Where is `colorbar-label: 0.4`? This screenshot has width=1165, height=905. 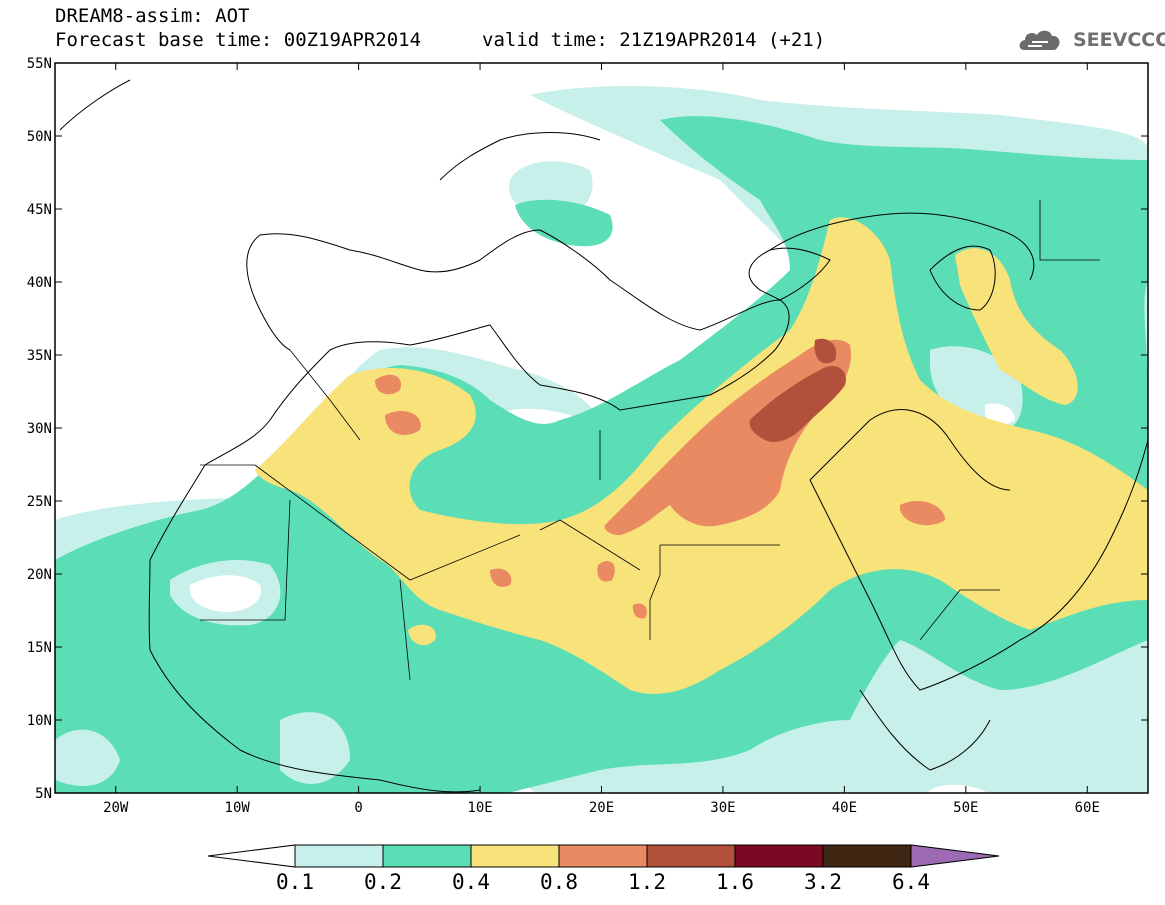 colorbar-label: 0.4 is located at coordinates (471, 882).